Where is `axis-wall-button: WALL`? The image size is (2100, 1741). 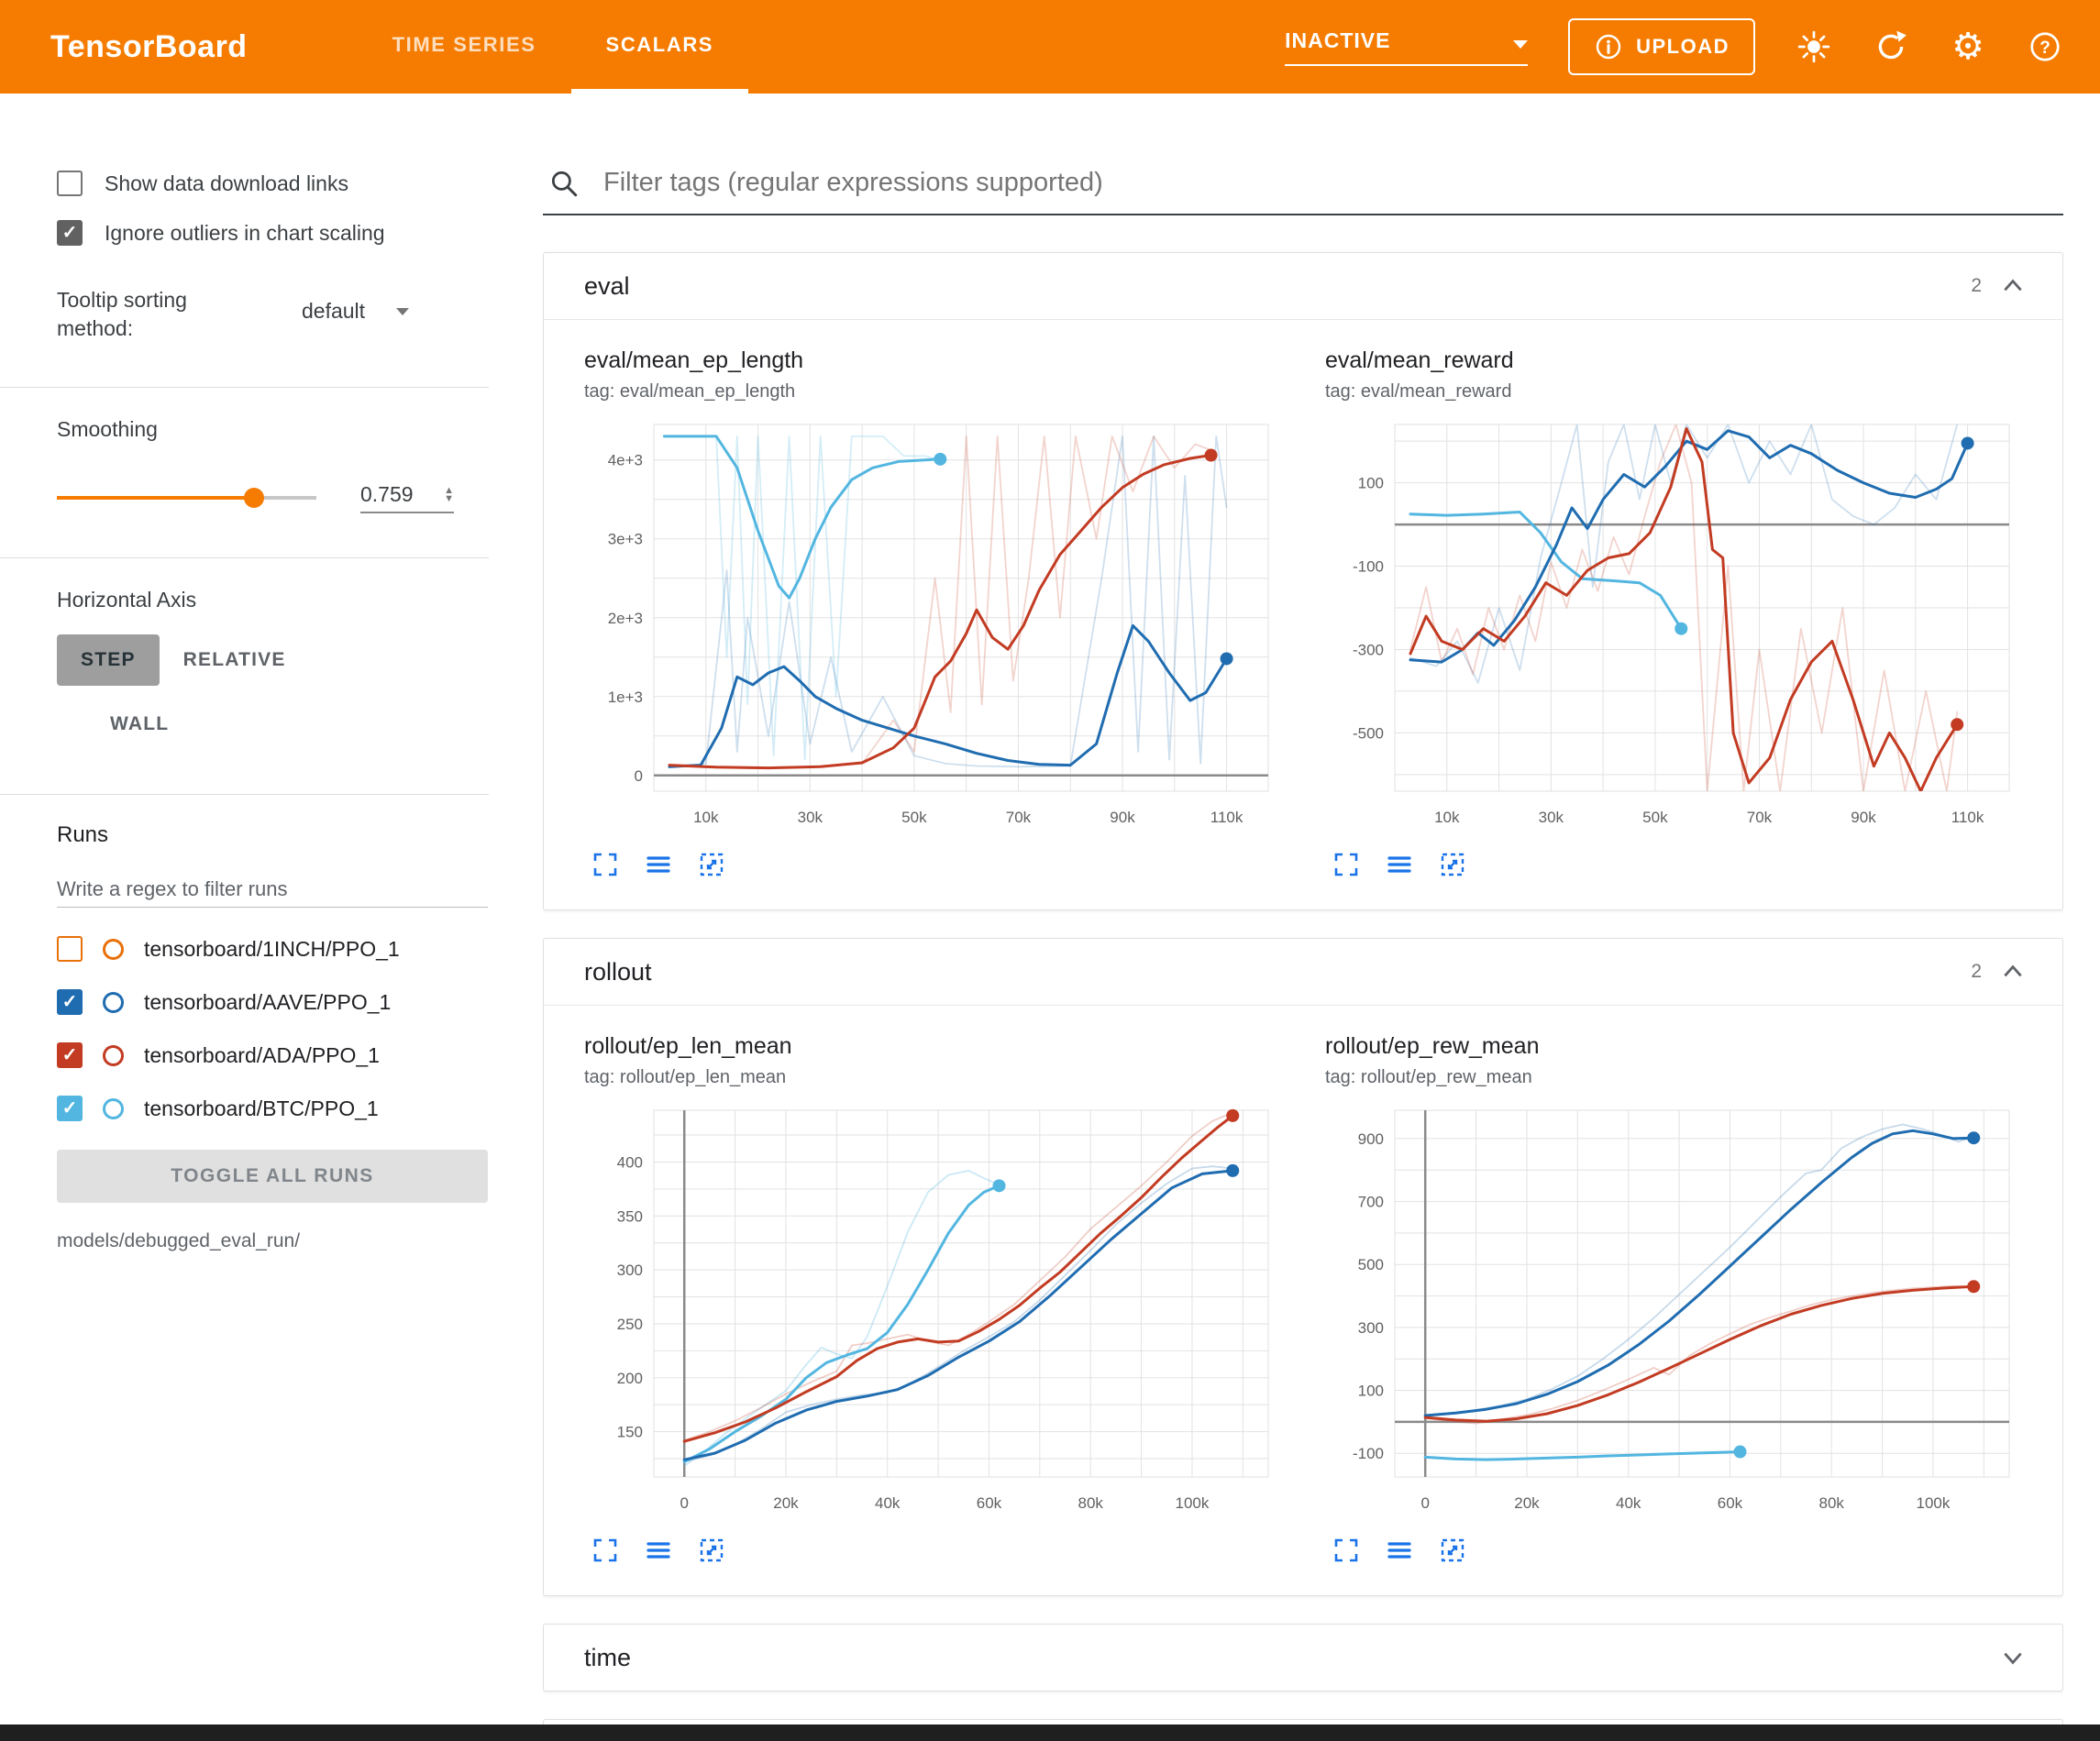
axis-wall-button: WALL is located at coordinates (139, 725).